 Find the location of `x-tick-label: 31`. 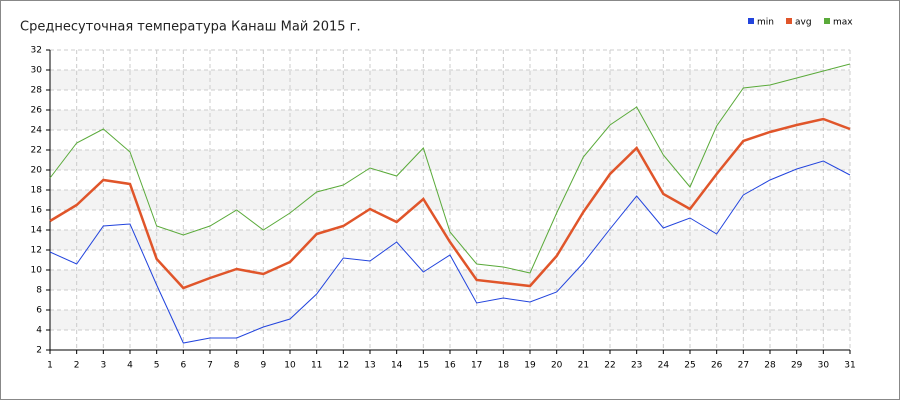

x-tick-label: 31 is located at coordinates (849, 366).